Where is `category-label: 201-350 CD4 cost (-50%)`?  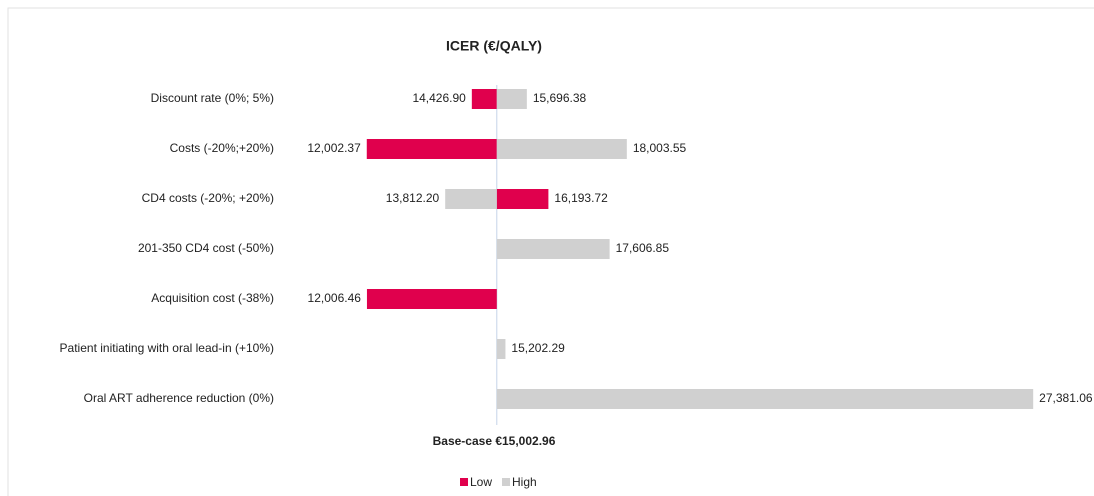
category-label: 201-350 CD4 cost (-50%) is located at coordinates (206, 248).